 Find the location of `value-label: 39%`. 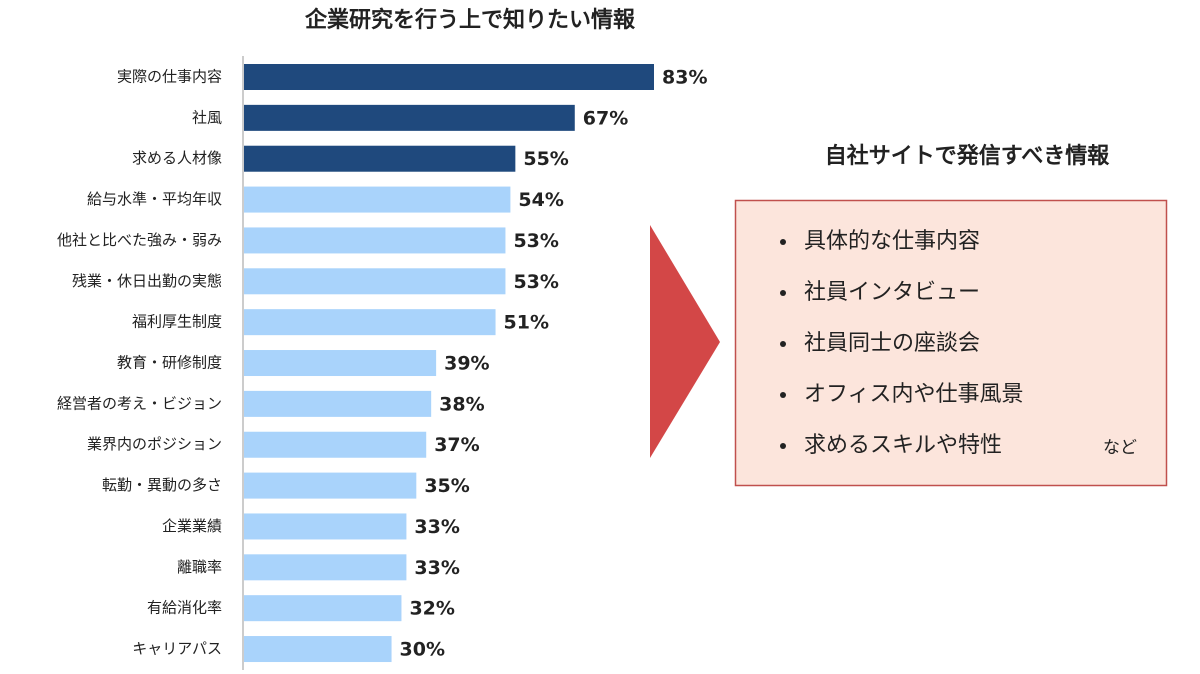

value-label: 39% is located at coordinates (466, 364).